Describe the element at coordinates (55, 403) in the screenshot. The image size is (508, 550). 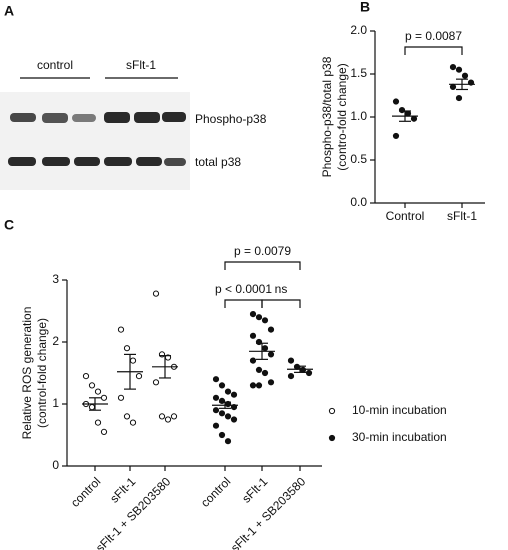
I see `y-tick-label: 1` at that location.